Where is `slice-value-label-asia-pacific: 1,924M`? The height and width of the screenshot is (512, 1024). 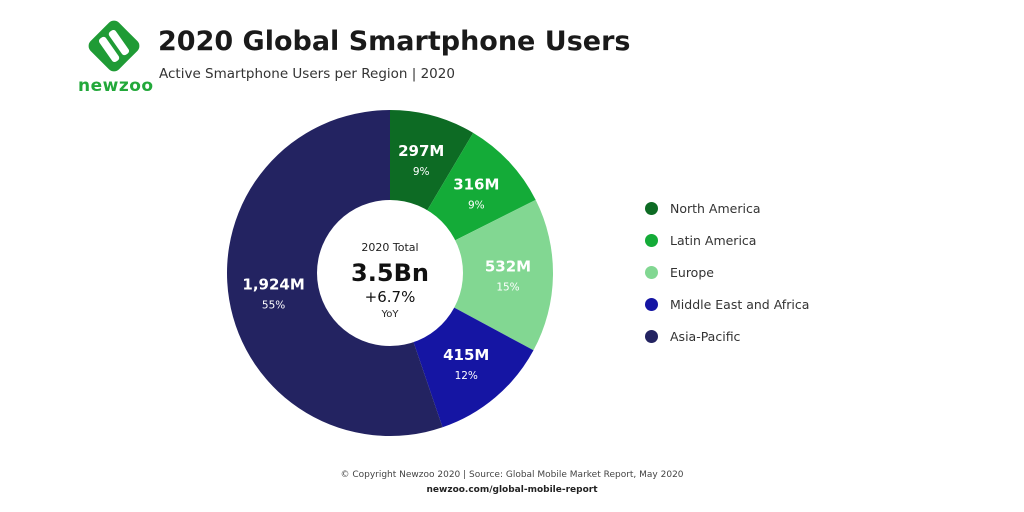
slice-value-label-asia-pacific: 1,924M is located at coordinates (273, 284).